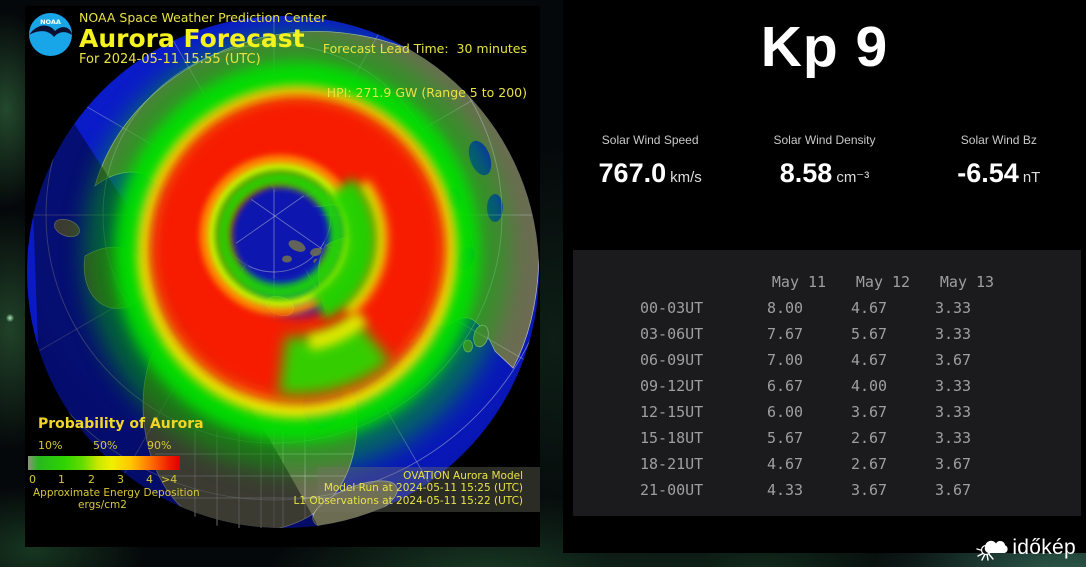  What do you see at coordinates (883, 282) in the screenshot?
I see `column-header: May 12` at bounding box center [883, 282].